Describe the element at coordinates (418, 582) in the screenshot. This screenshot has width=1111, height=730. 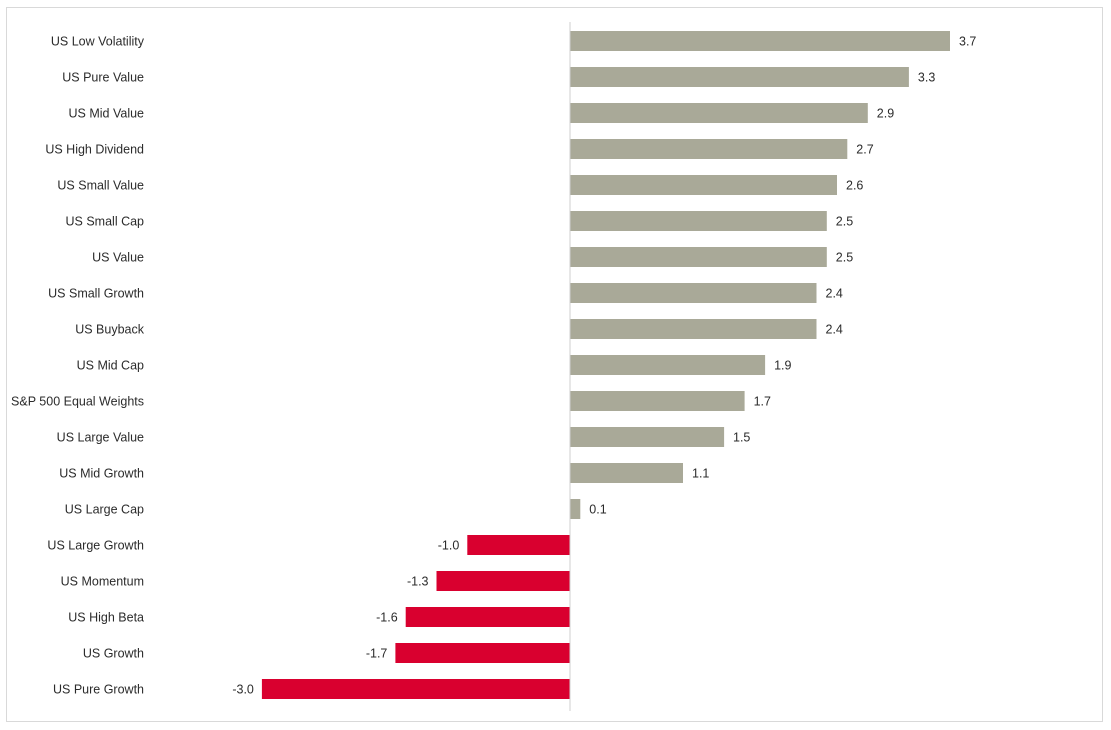
I see `value-label-15: -1.3` at that location.